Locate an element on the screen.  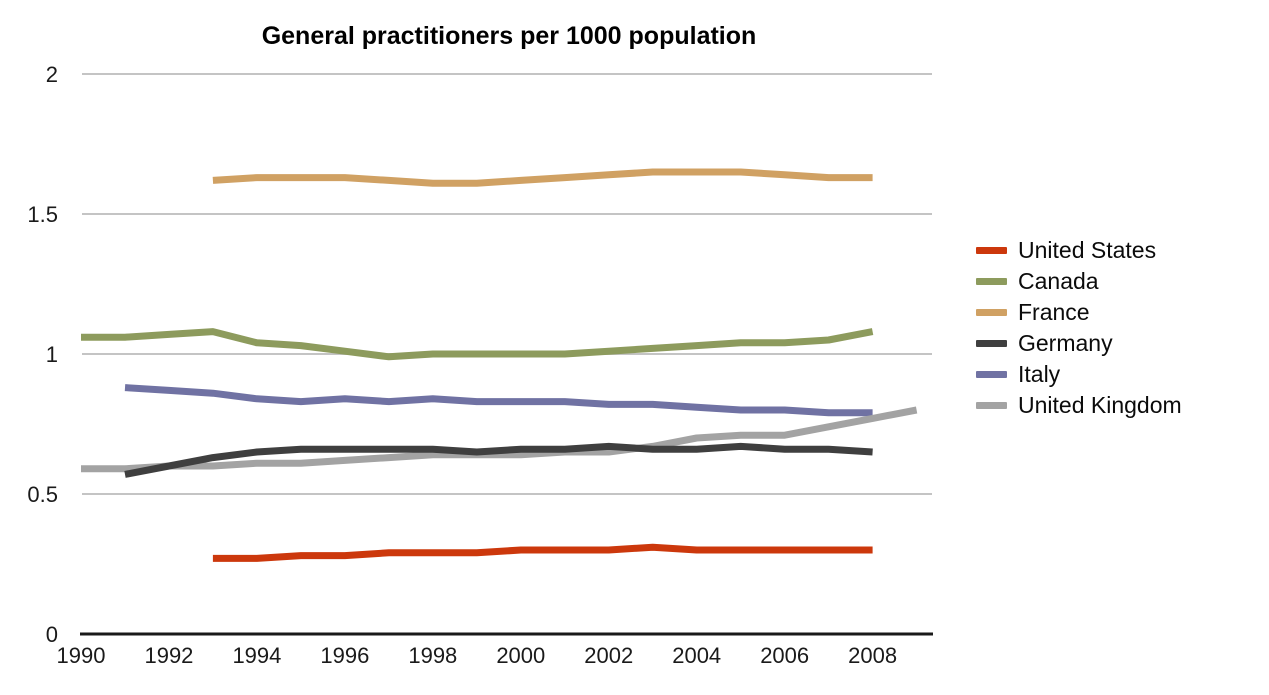
x-tick-label-2004: 2004 is located at coordinates (696, 655).